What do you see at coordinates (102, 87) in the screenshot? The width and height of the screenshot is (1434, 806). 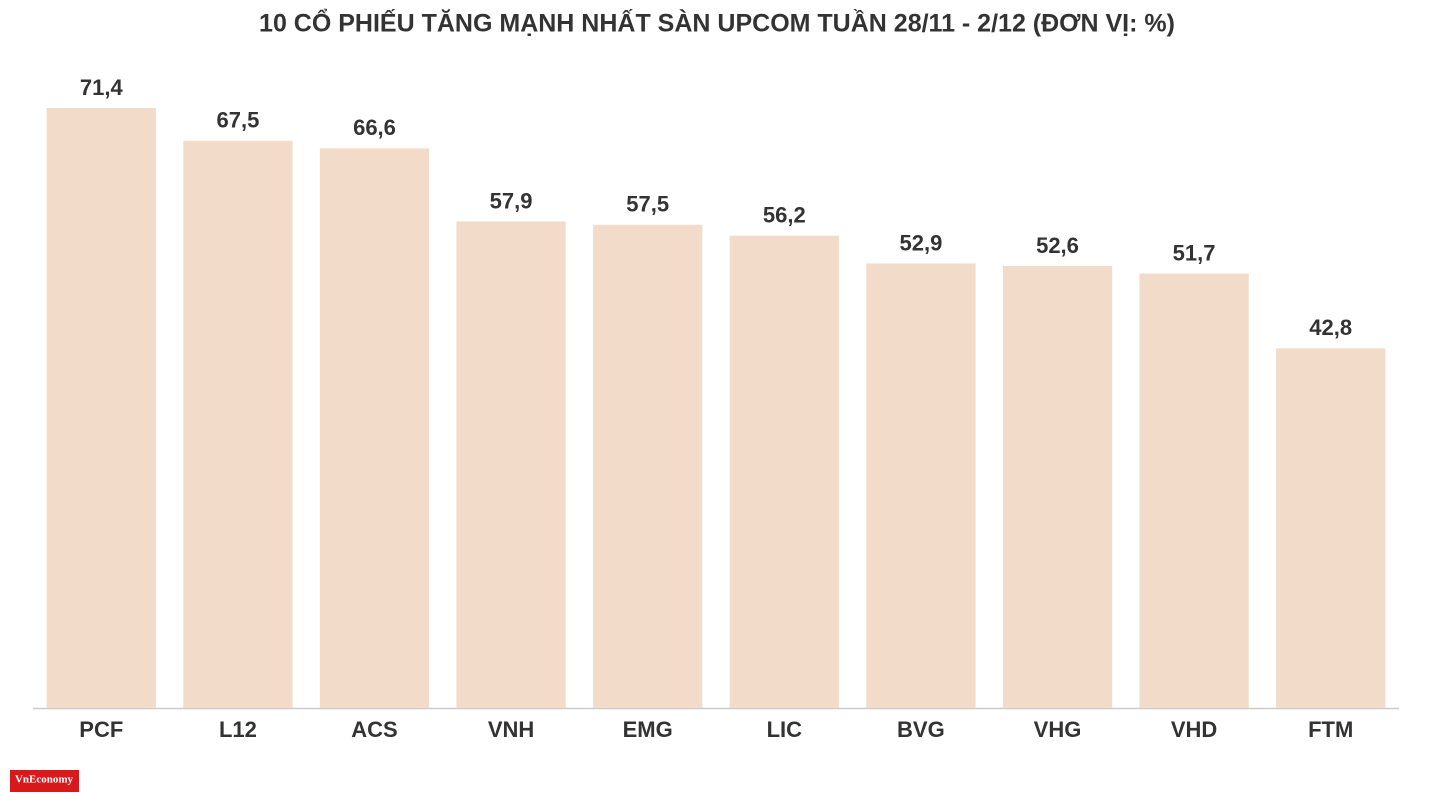 I see `value-label: 71,4` at bounding box center [102, 87].